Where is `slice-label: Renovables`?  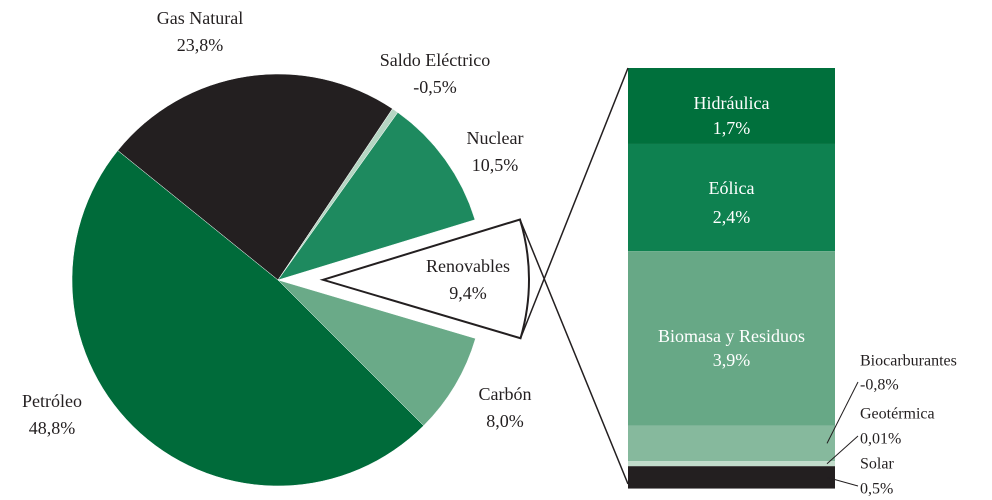 slice-label: Renovables is located at coordinates (468, 266).